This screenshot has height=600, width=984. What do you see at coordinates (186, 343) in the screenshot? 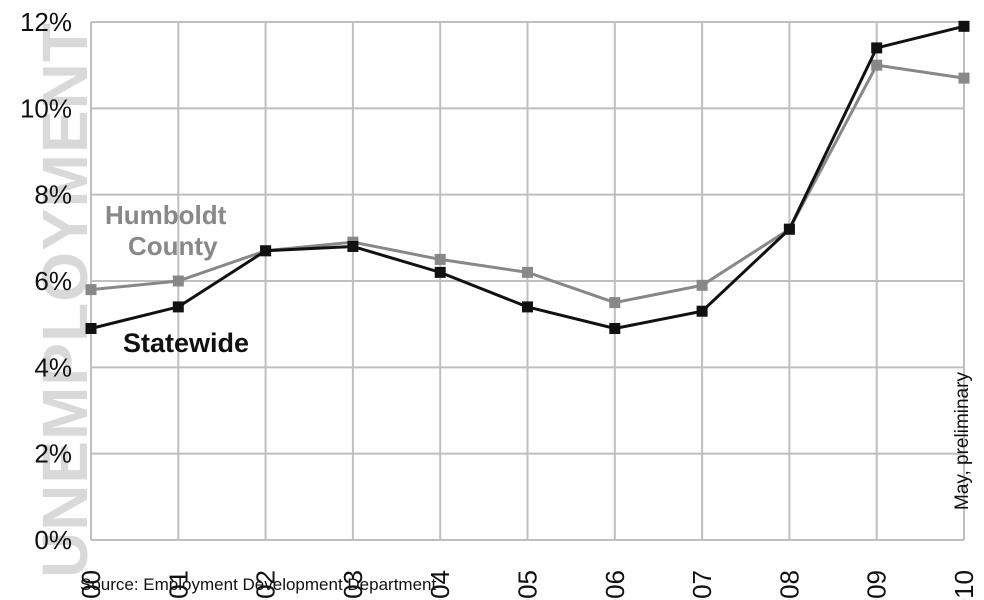
I see `statewide-label: Statewide` at bounding box center [186, 343].